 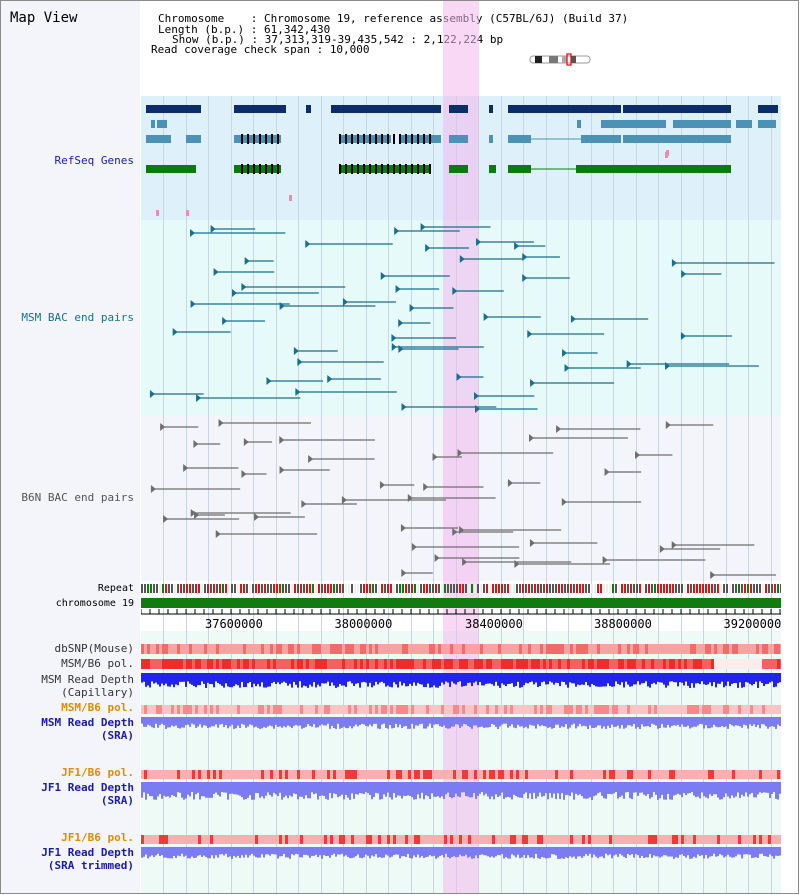 I want to click on refseq-minor-feature, so click(x=290, y=198).